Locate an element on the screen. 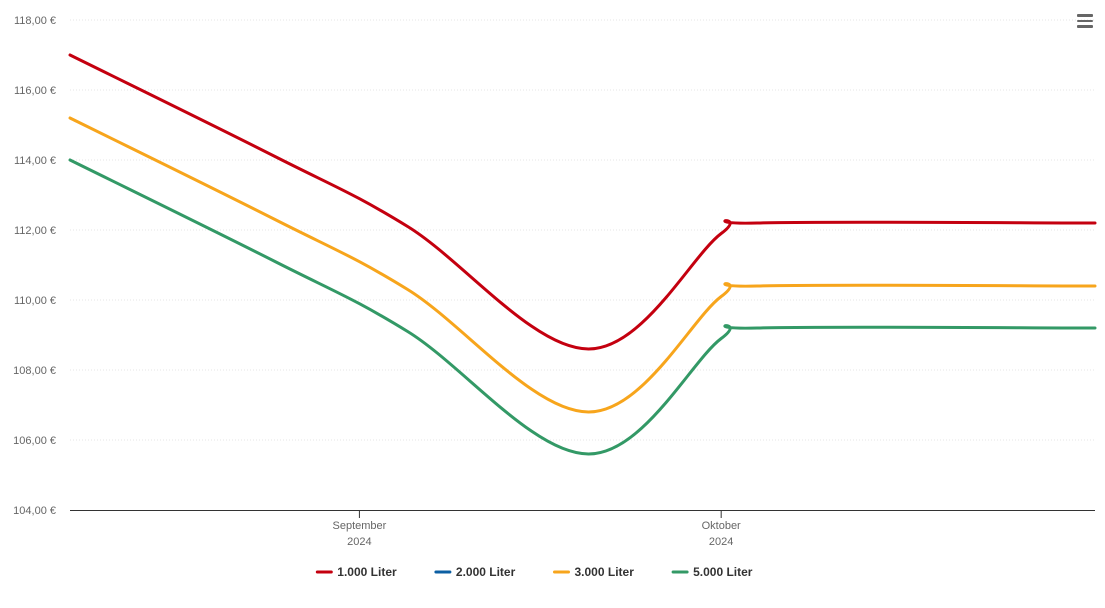  y-tick-label: 114,00 € is located at coordinates (35, 161).